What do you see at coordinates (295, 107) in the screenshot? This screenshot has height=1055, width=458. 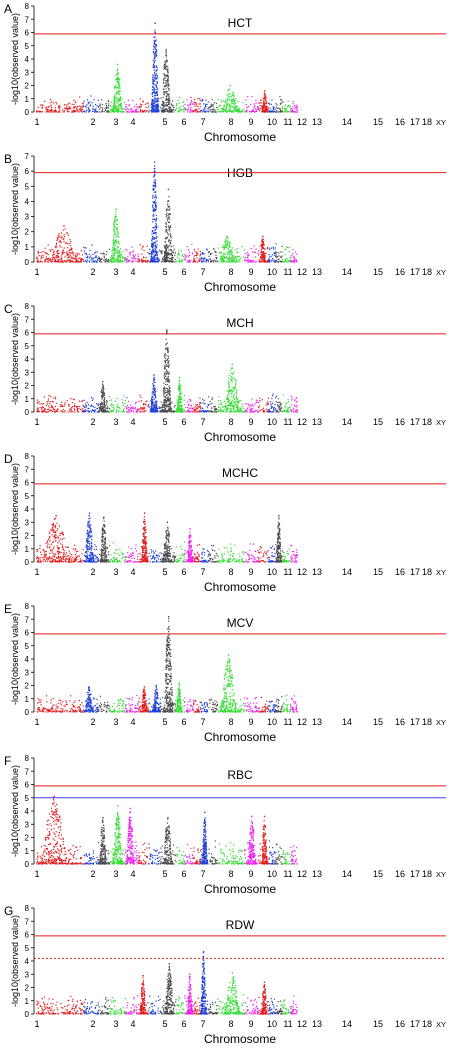 I see `chromosome-Y-points` at bounding box center [295, 107].